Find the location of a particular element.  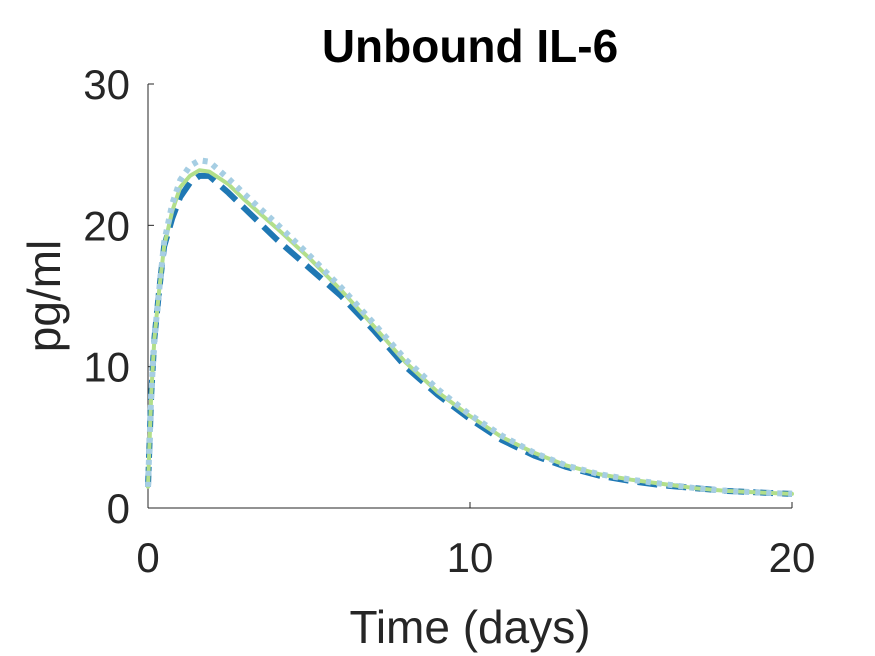

y-axis-label: pg/ml is located at coordinates (44, 296).